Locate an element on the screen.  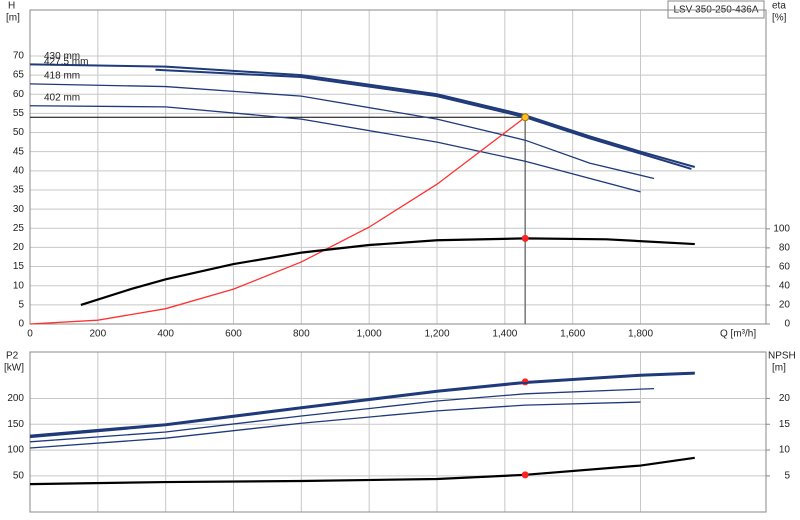
x-tick-label: 1,800 is located at coordinates (640, 334).